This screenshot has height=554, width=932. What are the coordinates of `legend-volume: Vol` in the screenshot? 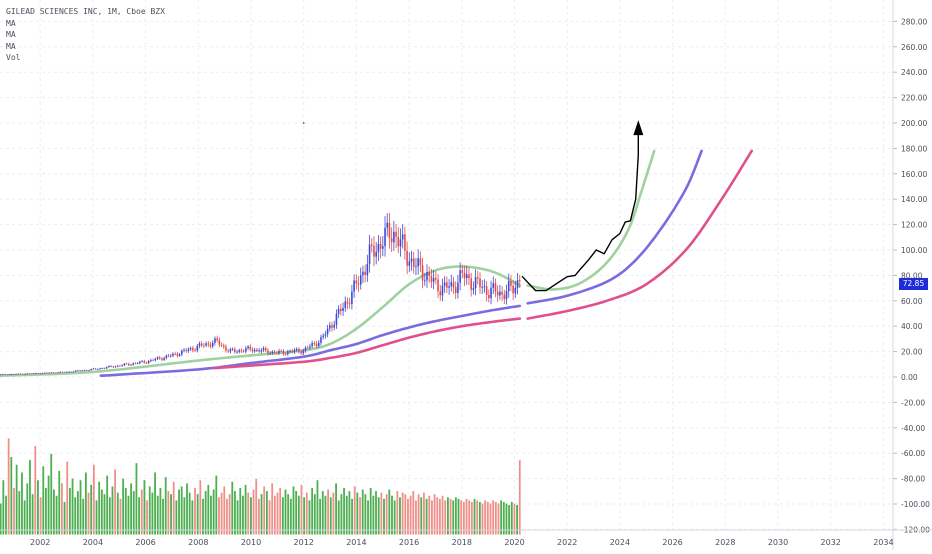 It's located at (13, 57).